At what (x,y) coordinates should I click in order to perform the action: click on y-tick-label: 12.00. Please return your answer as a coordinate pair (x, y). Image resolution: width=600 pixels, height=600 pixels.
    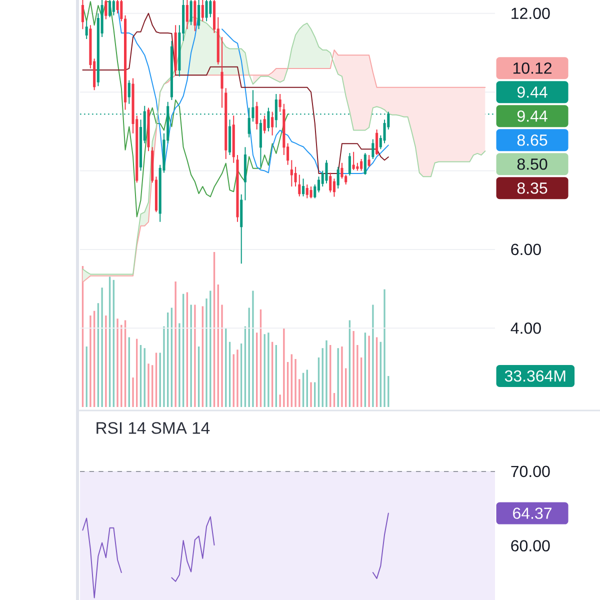
    Looking at the image, I should click on (531, 14).